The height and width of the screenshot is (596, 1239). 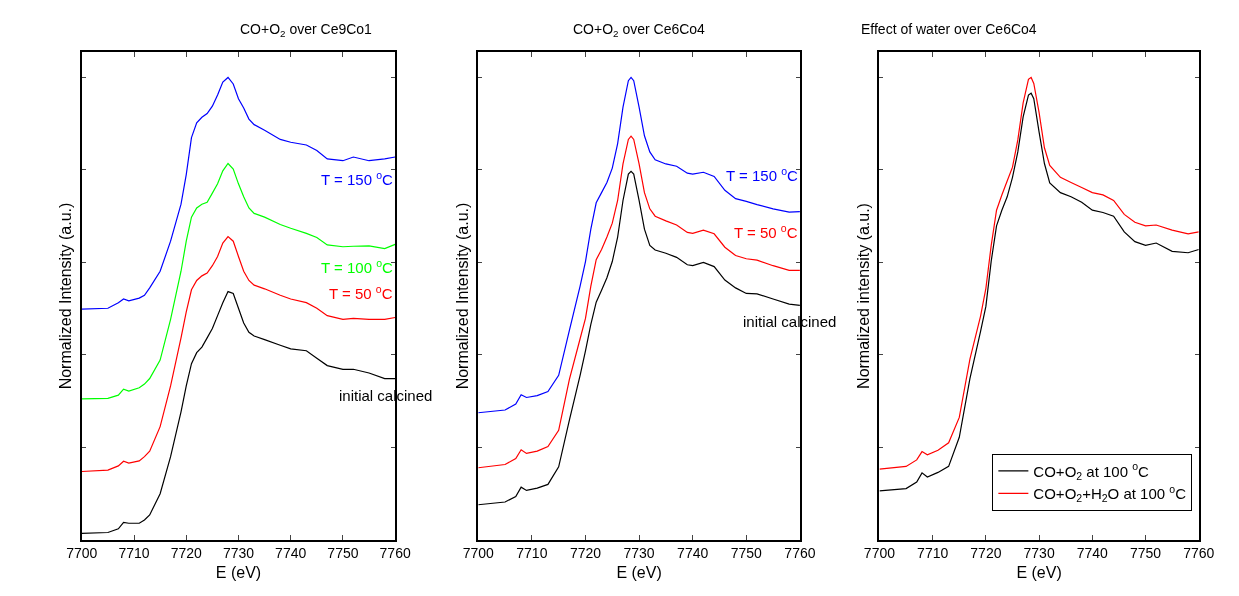 What do you see at coordinates (306, 30) in the screenshot?
I see `chart-title: CO+O$_{2}$ over Ce9Co1` at bounding box center [306, 30].